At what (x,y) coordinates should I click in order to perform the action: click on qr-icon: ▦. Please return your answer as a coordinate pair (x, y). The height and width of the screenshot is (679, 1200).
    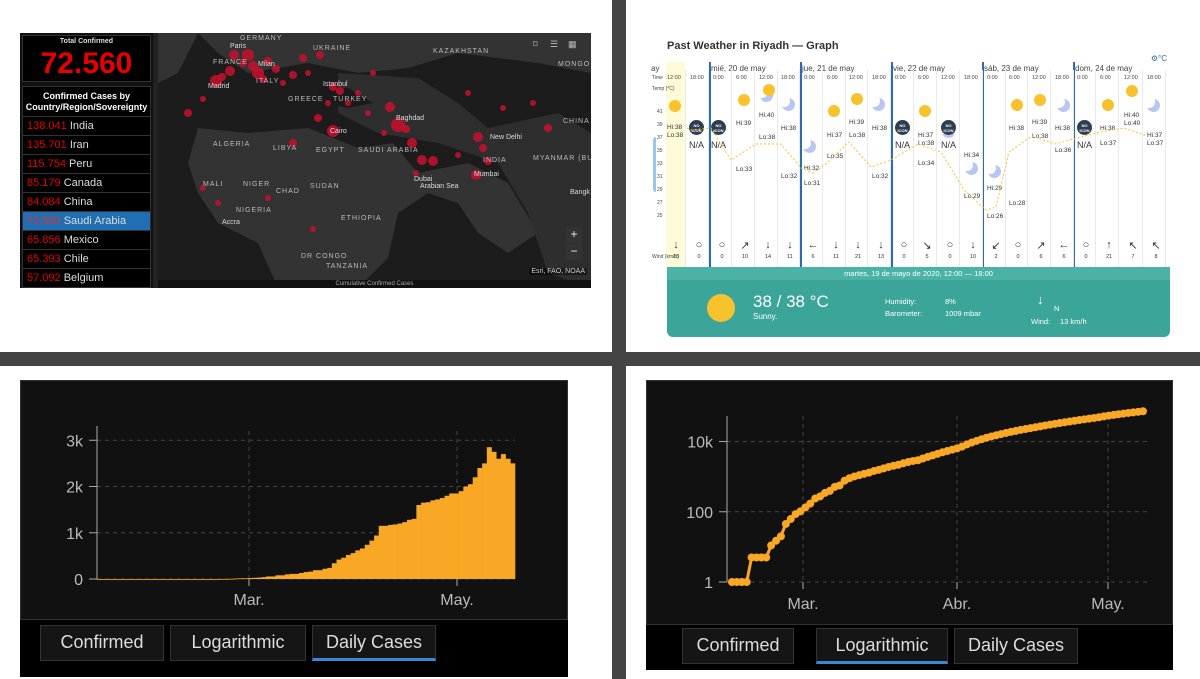
    Looking at the image, I should click on (572, 44).